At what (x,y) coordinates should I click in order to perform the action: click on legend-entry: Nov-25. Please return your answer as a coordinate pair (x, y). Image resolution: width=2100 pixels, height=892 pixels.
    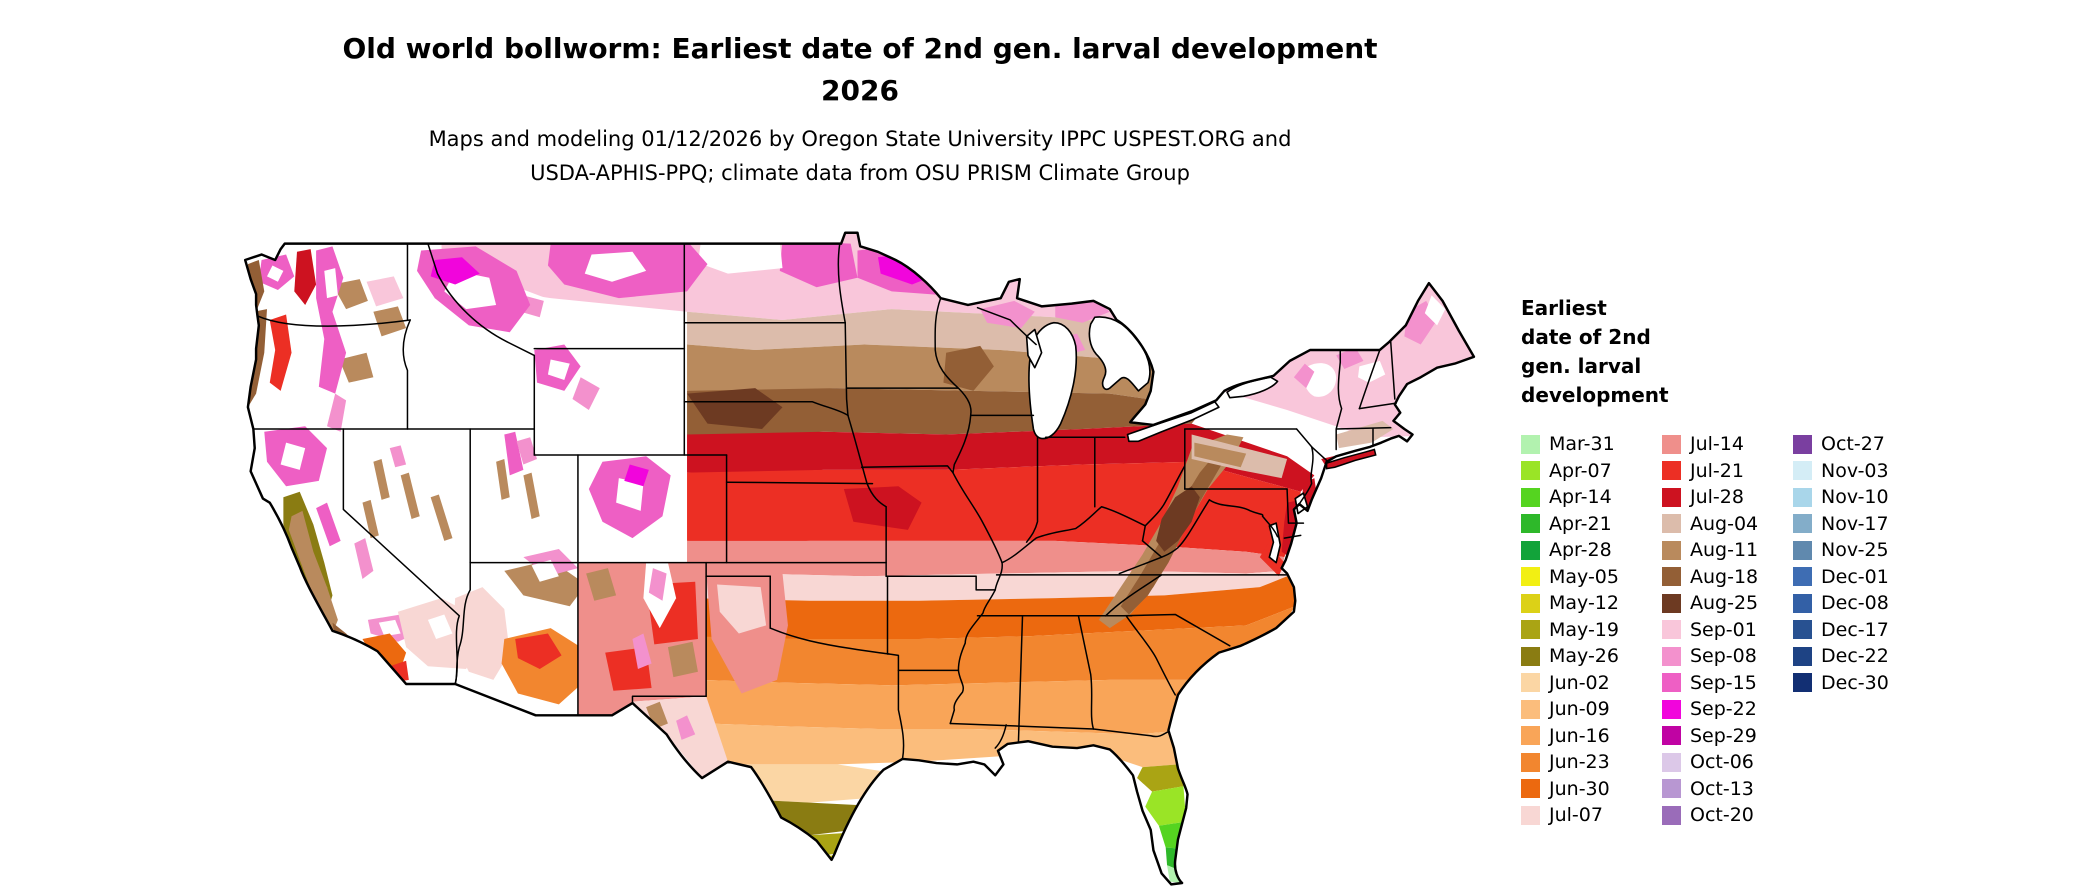
    Looking at the image, I should click on (1841, 550).